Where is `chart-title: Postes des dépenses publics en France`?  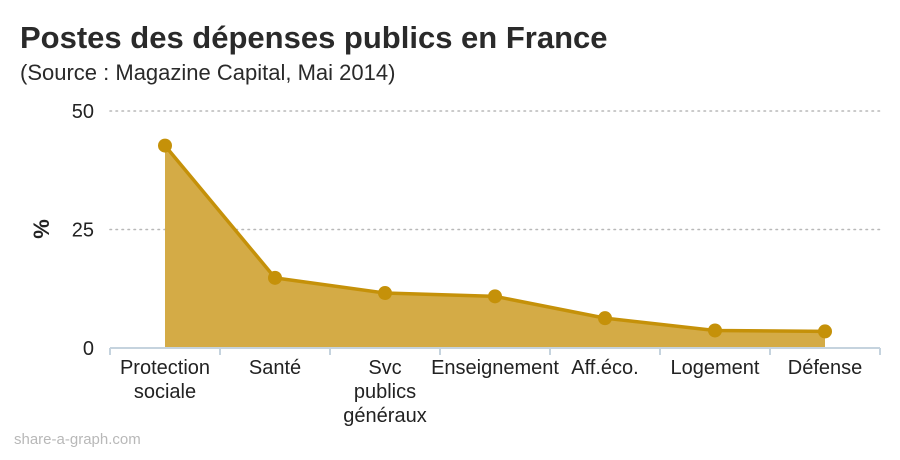
chart-title: Postes des dépenses publics en France is located at coordinates (314, 37).